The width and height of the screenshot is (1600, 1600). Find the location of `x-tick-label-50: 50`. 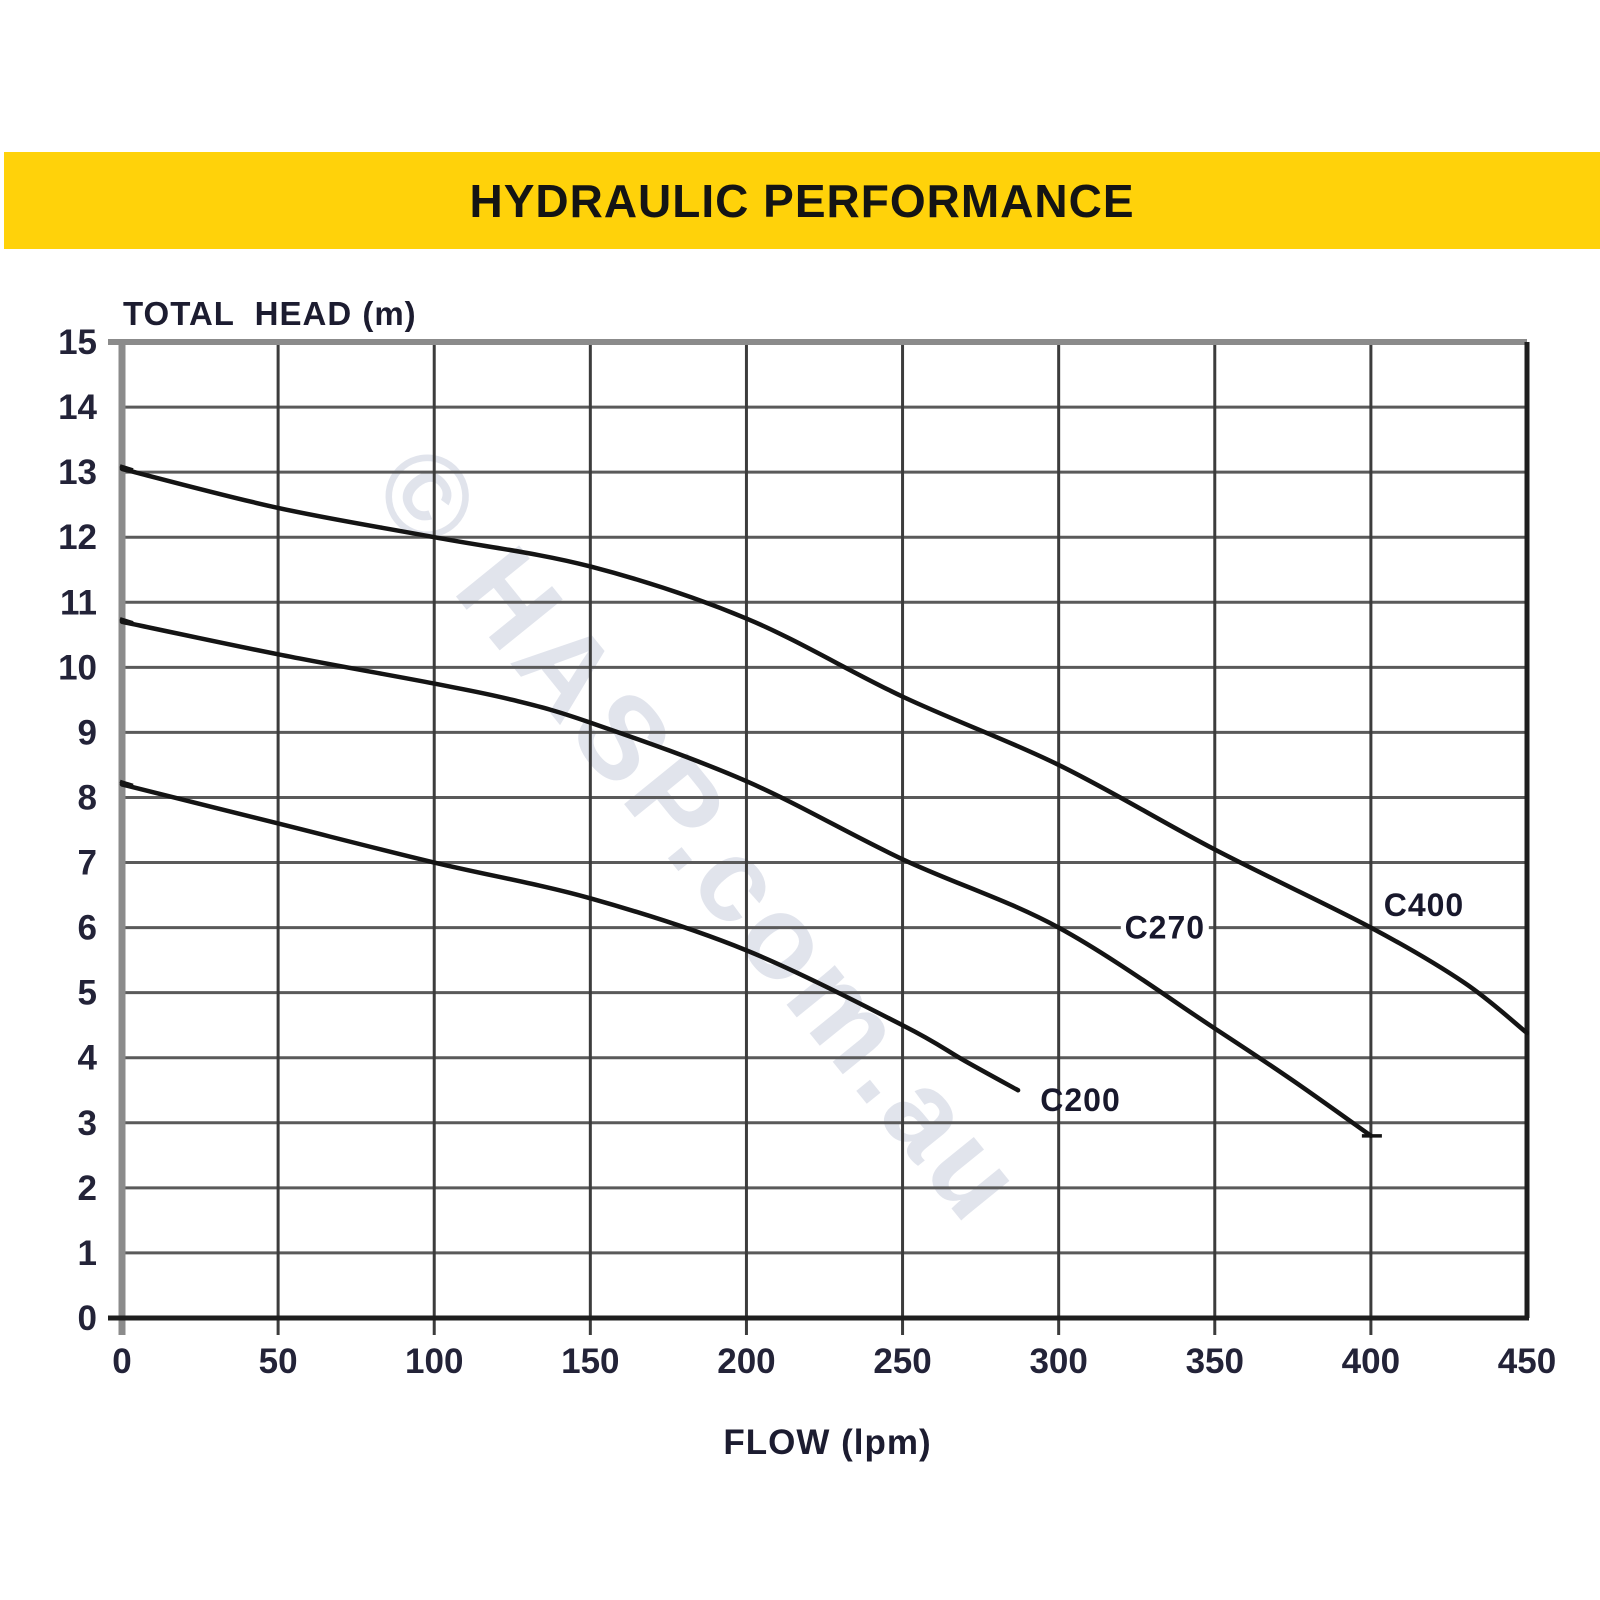

x-tick-label-50: 50 is located at coordinates (278, 1361).